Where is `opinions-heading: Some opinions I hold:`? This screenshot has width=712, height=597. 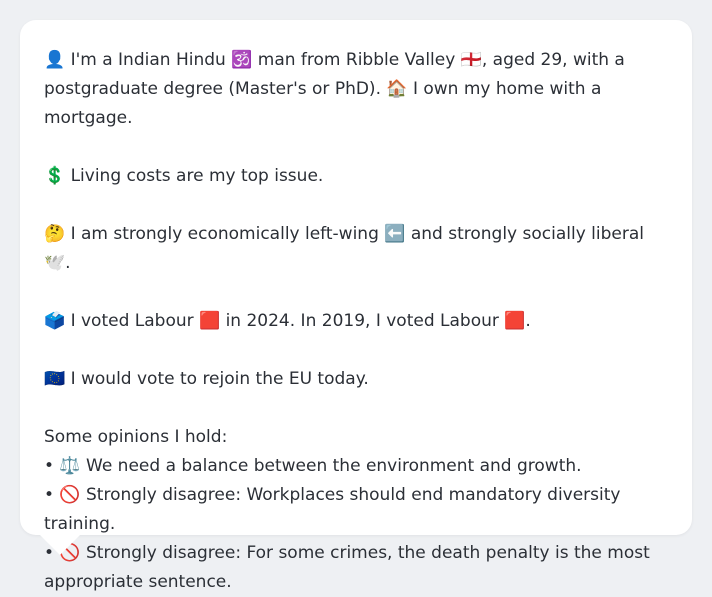
opinions-heading: Some opinions I hold: is located at coordinates (136, 437).